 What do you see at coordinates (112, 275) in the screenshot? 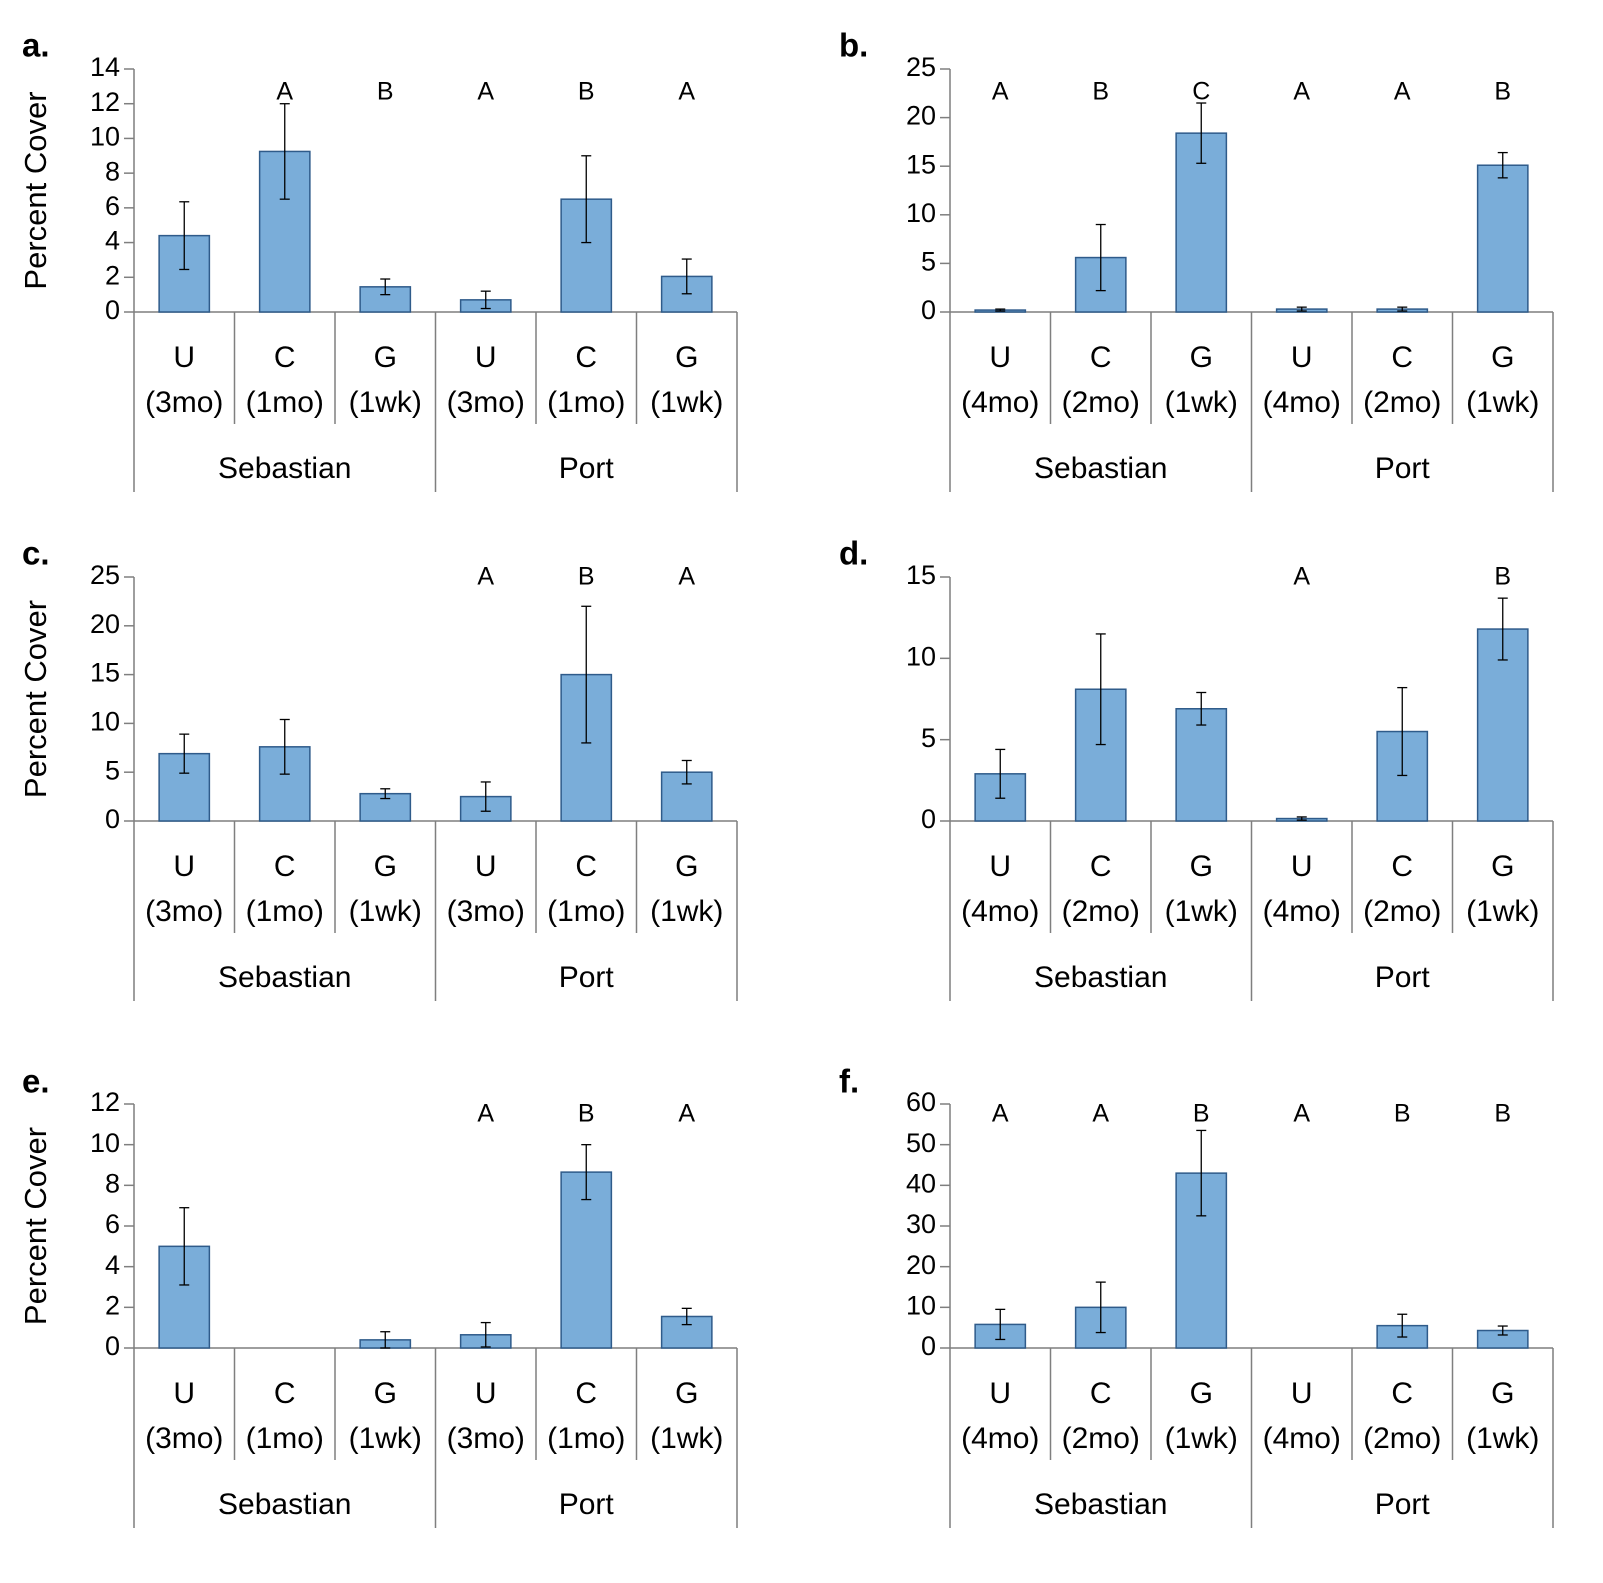
I see `y-tick-label: 2` at bounding box center [112, 275].